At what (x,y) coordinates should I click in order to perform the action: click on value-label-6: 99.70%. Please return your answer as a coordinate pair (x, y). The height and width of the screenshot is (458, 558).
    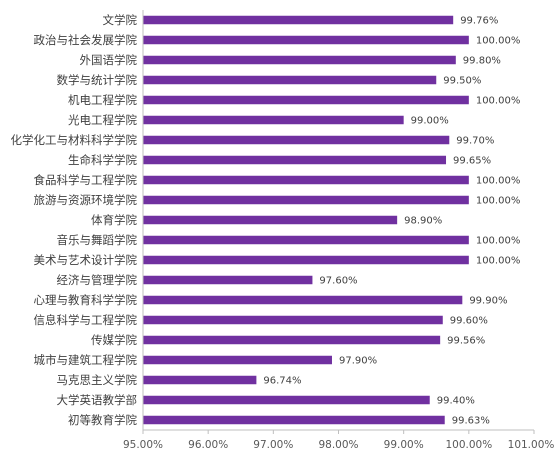
    Looking at the image, I should click on (475, 141).